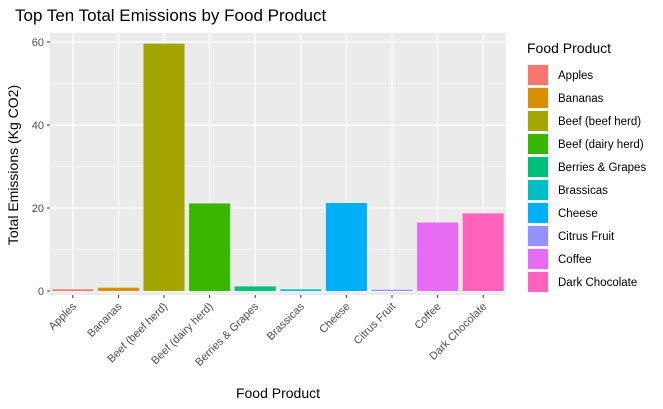  I want to click on legend-title: Food Product, so click(569, 48).